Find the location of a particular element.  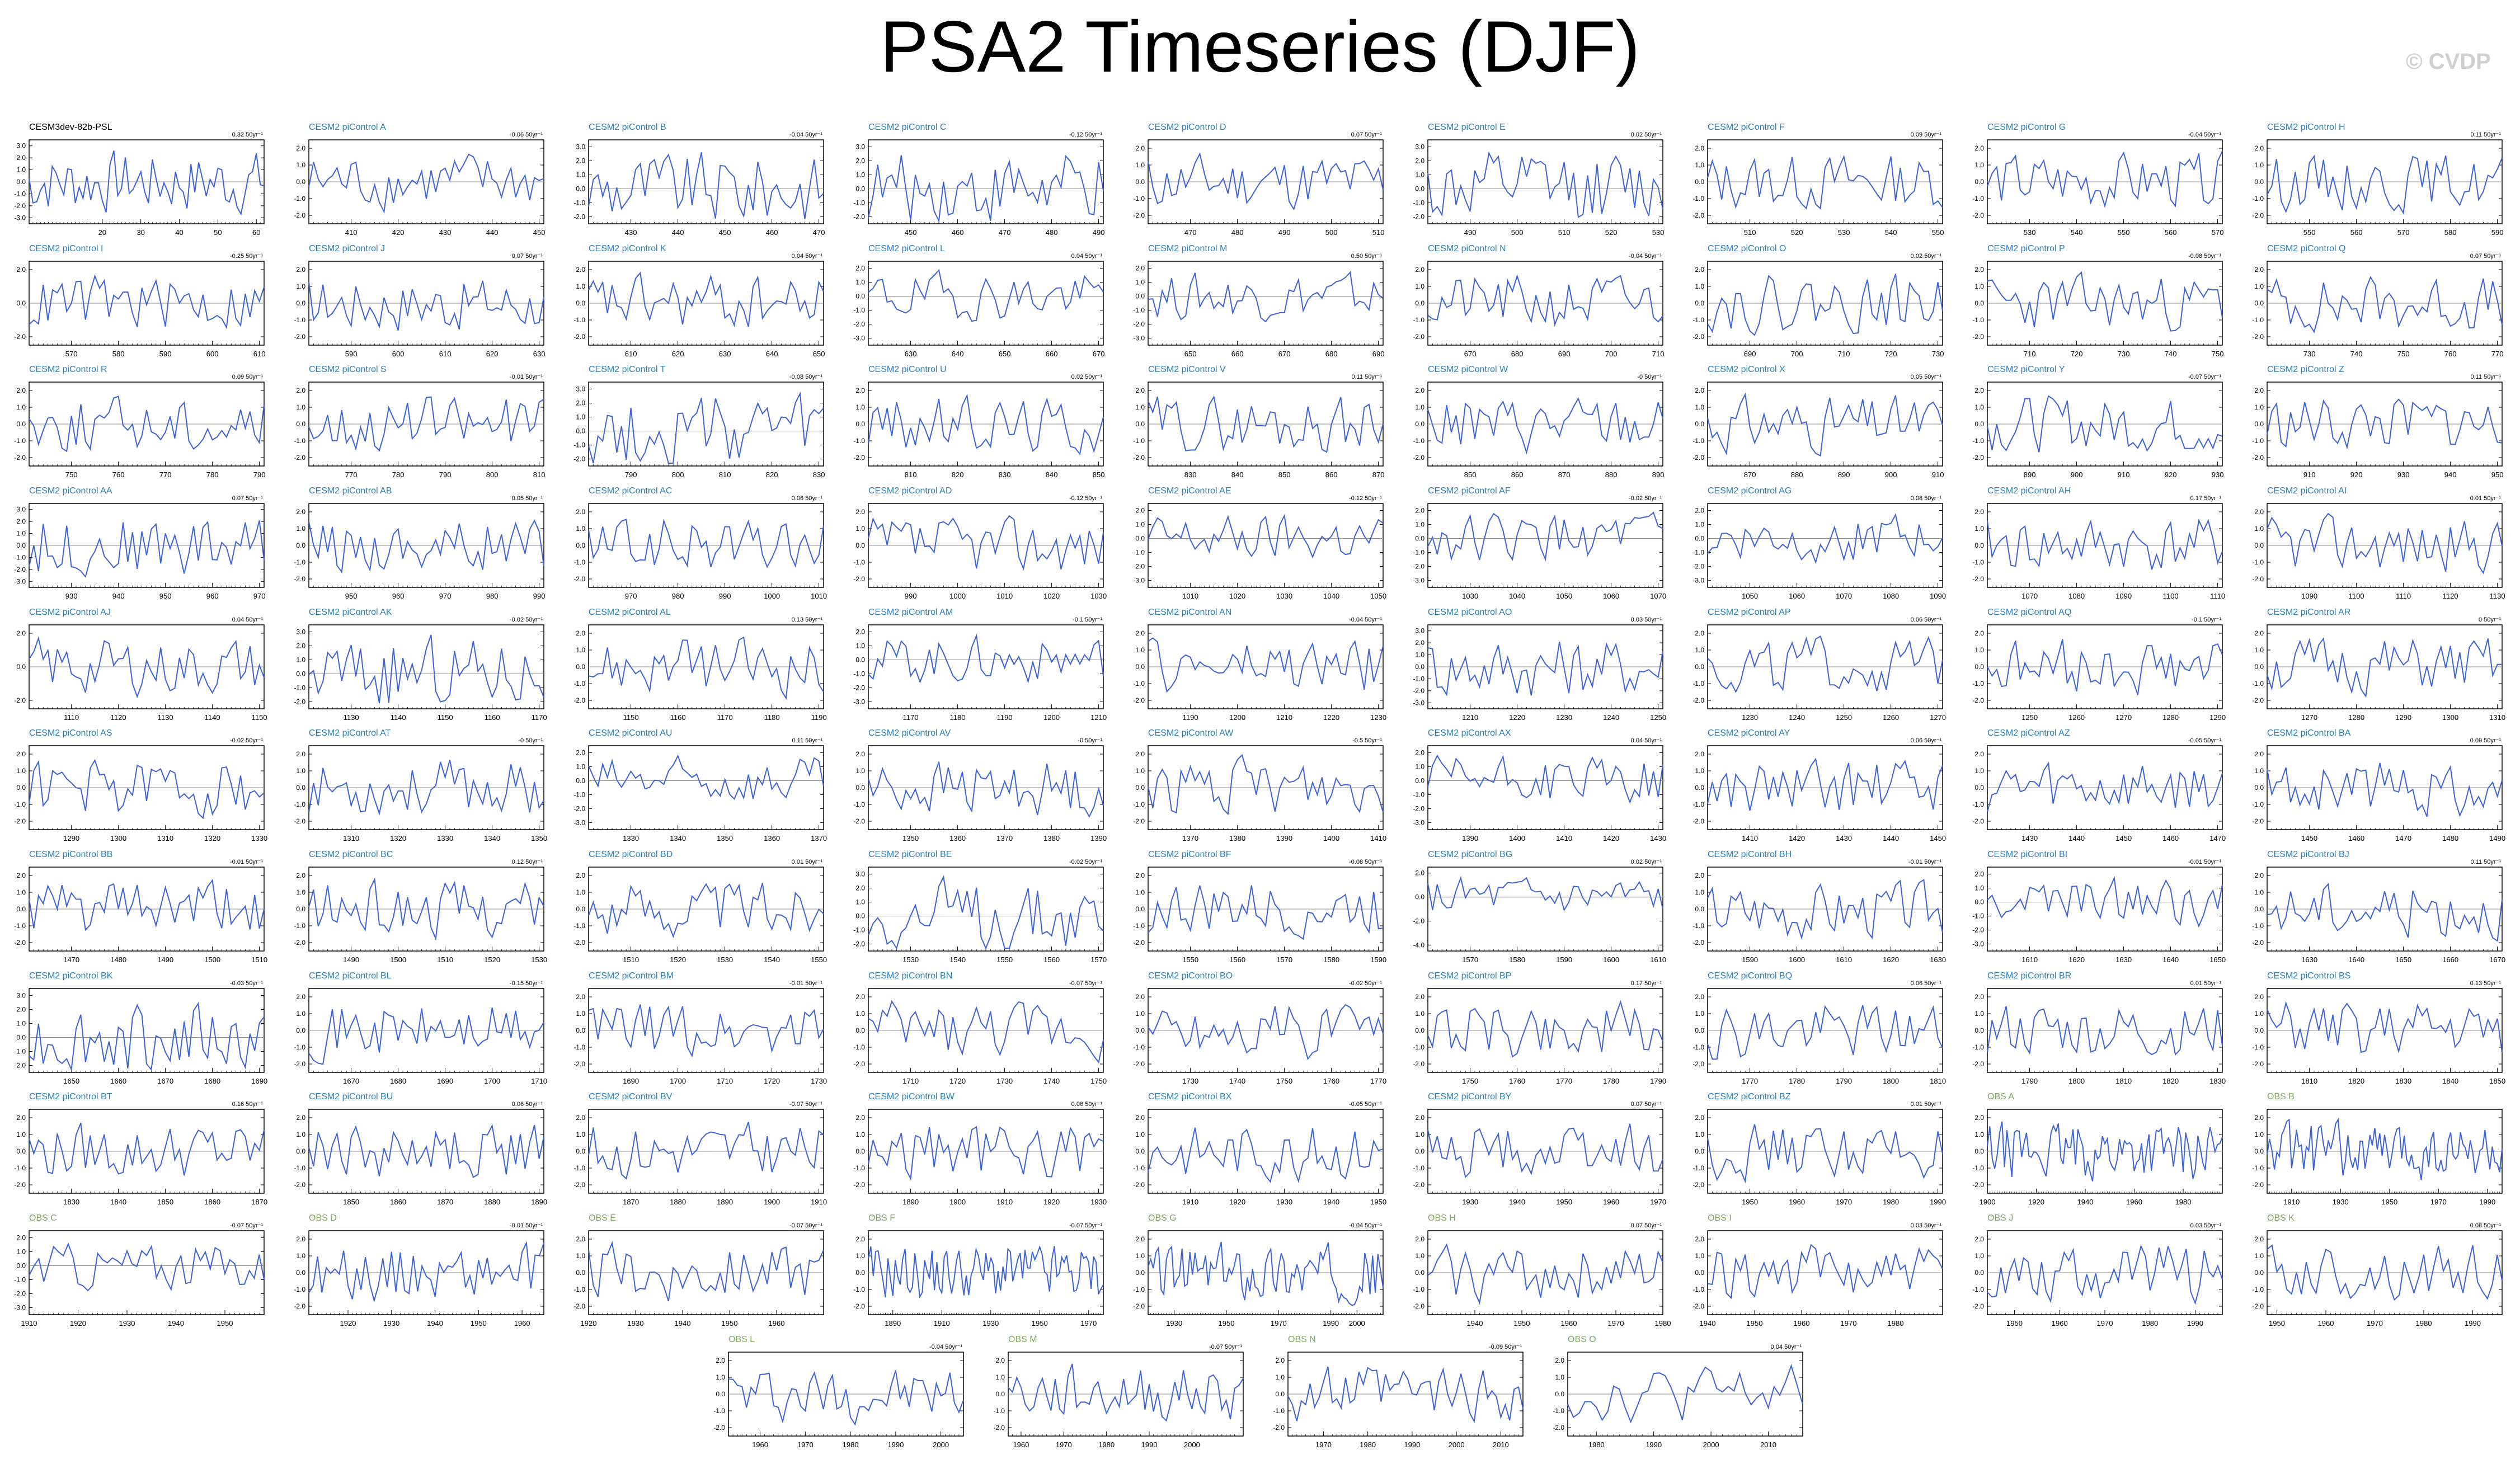

x-tick-label: 1090 is located at coordinates (2309, 596).